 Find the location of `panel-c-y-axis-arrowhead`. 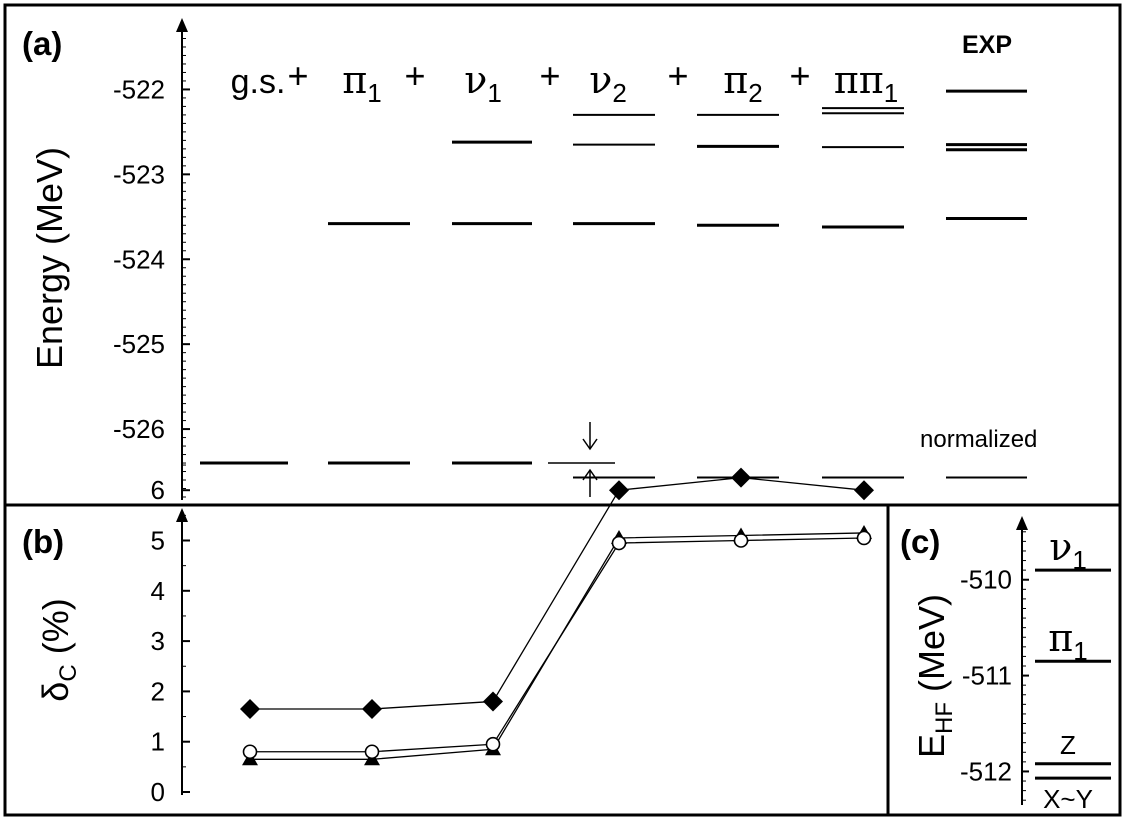

panel-c-y-axis-arrowhead is located at coordinates (1022, 523).